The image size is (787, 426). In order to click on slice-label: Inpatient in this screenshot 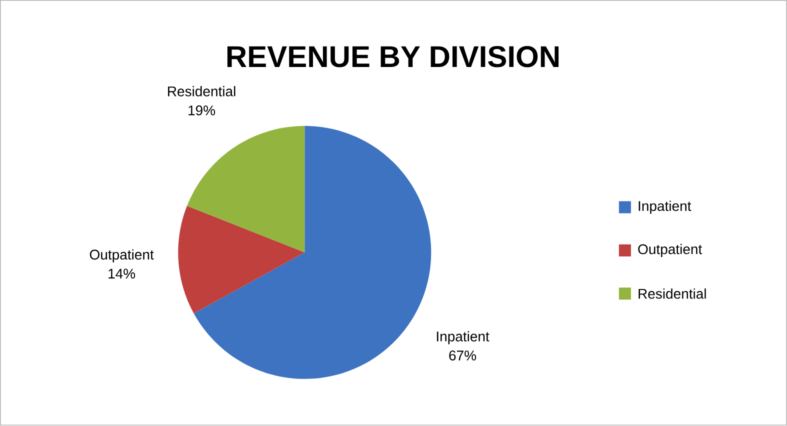, I will do `click(463, 337)`.